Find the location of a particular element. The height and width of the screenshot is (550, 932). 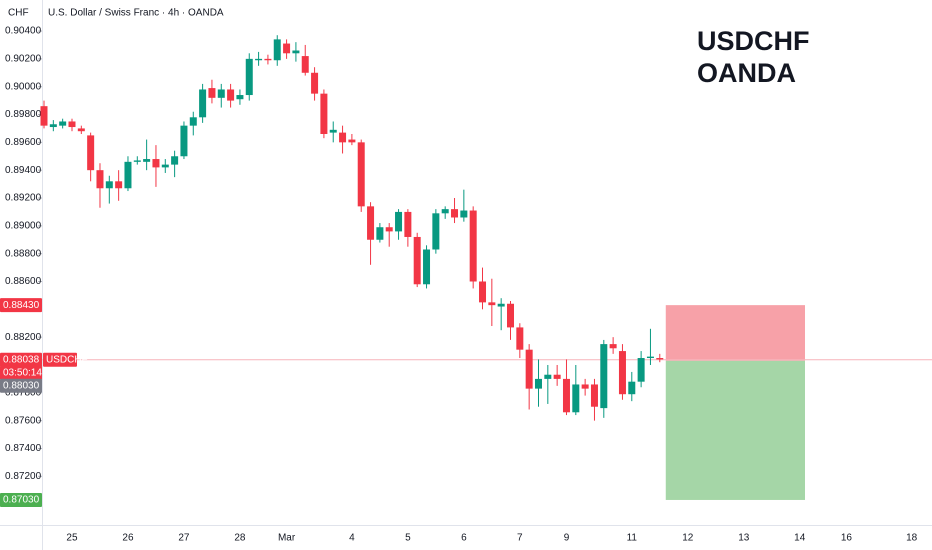

last-price-label: 0.88038 is located at coordinates (21, 359).